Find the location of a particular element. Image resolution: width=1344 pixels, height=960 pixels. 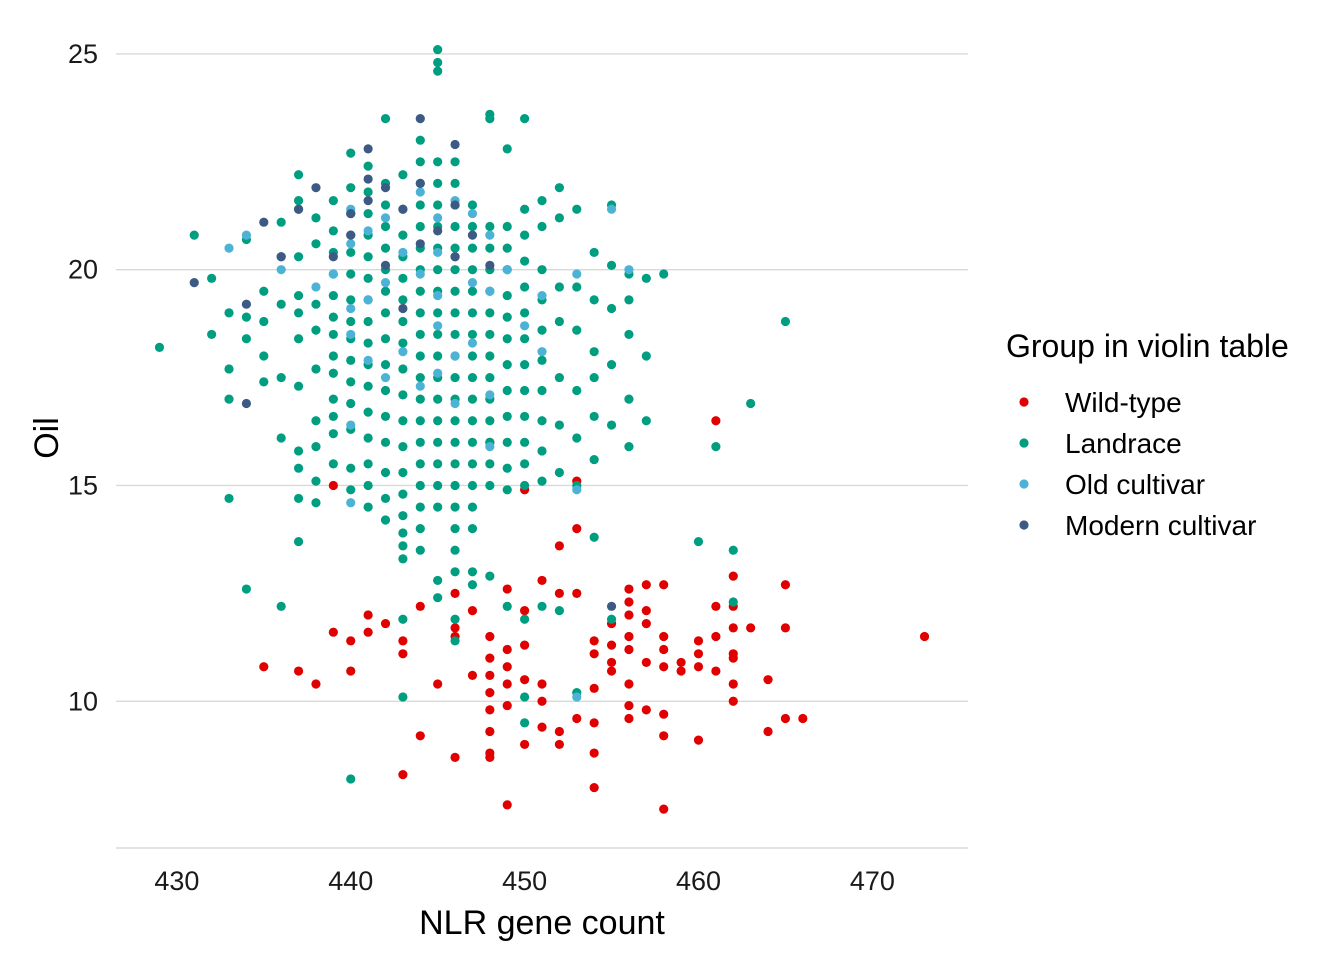

x-axis-title: NLR gene count is located at coordinates (542, 923).